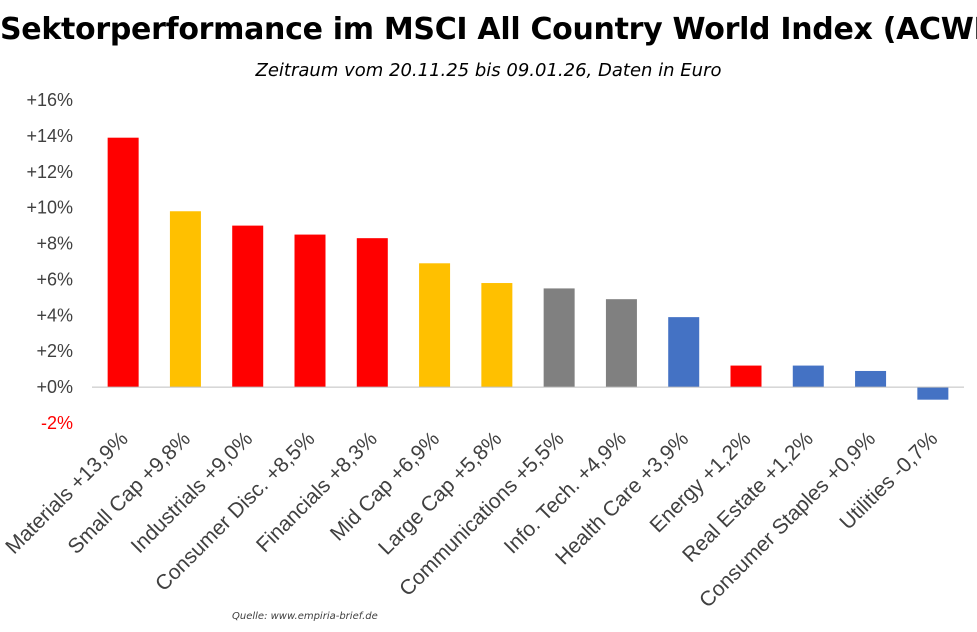 The image size is (977, 632). Describe the element at coordinates (57, 423) in the screenshot. I see `y-tick-label: -2%` at that location.